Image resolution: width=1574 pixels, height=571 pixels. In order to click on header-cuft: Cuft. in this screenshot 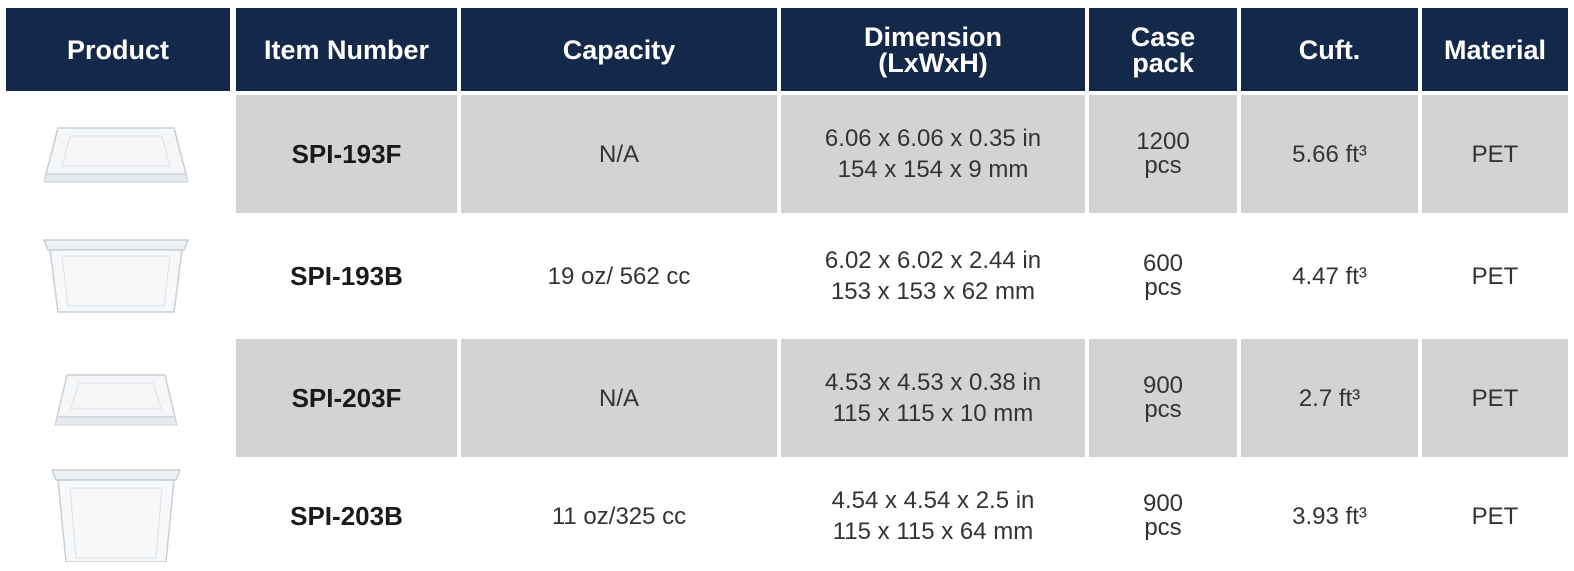, I will do `click(1329, 49)`.